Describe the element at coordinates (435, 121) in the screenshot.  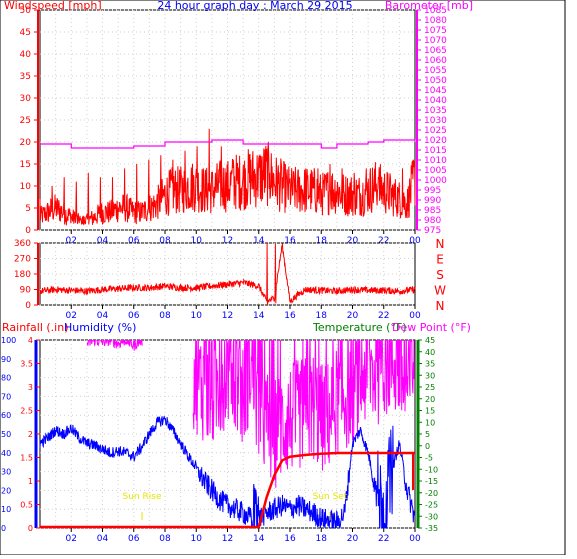
I see `baro-tick-label: 1030` at that location.